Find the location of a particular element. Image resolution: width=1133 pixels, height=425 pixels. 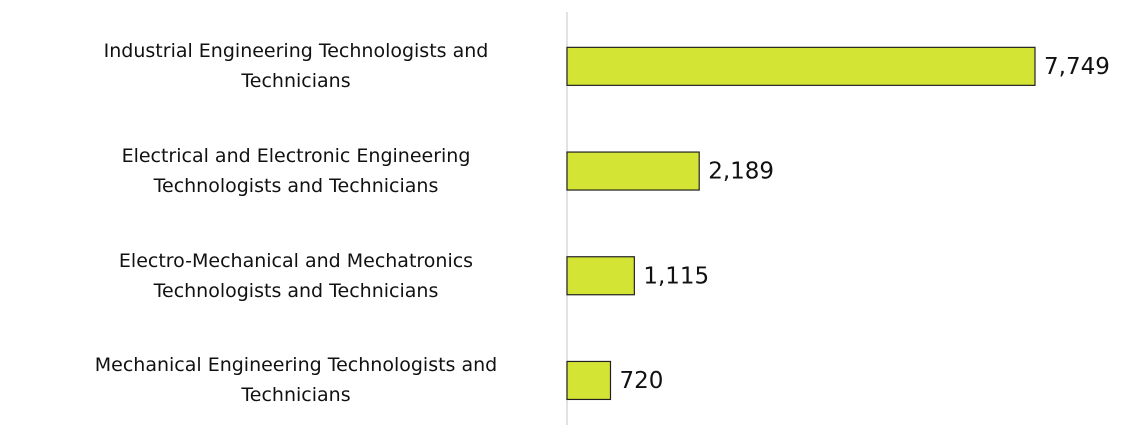

data-label: 720 is located at coordinates (641, 381).